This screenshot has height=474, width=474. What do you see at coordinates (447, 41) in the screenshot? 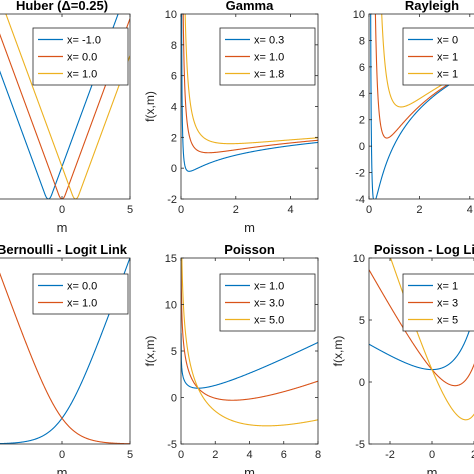
I see `legend-label: x= 0` at bounding box center [447, 41].